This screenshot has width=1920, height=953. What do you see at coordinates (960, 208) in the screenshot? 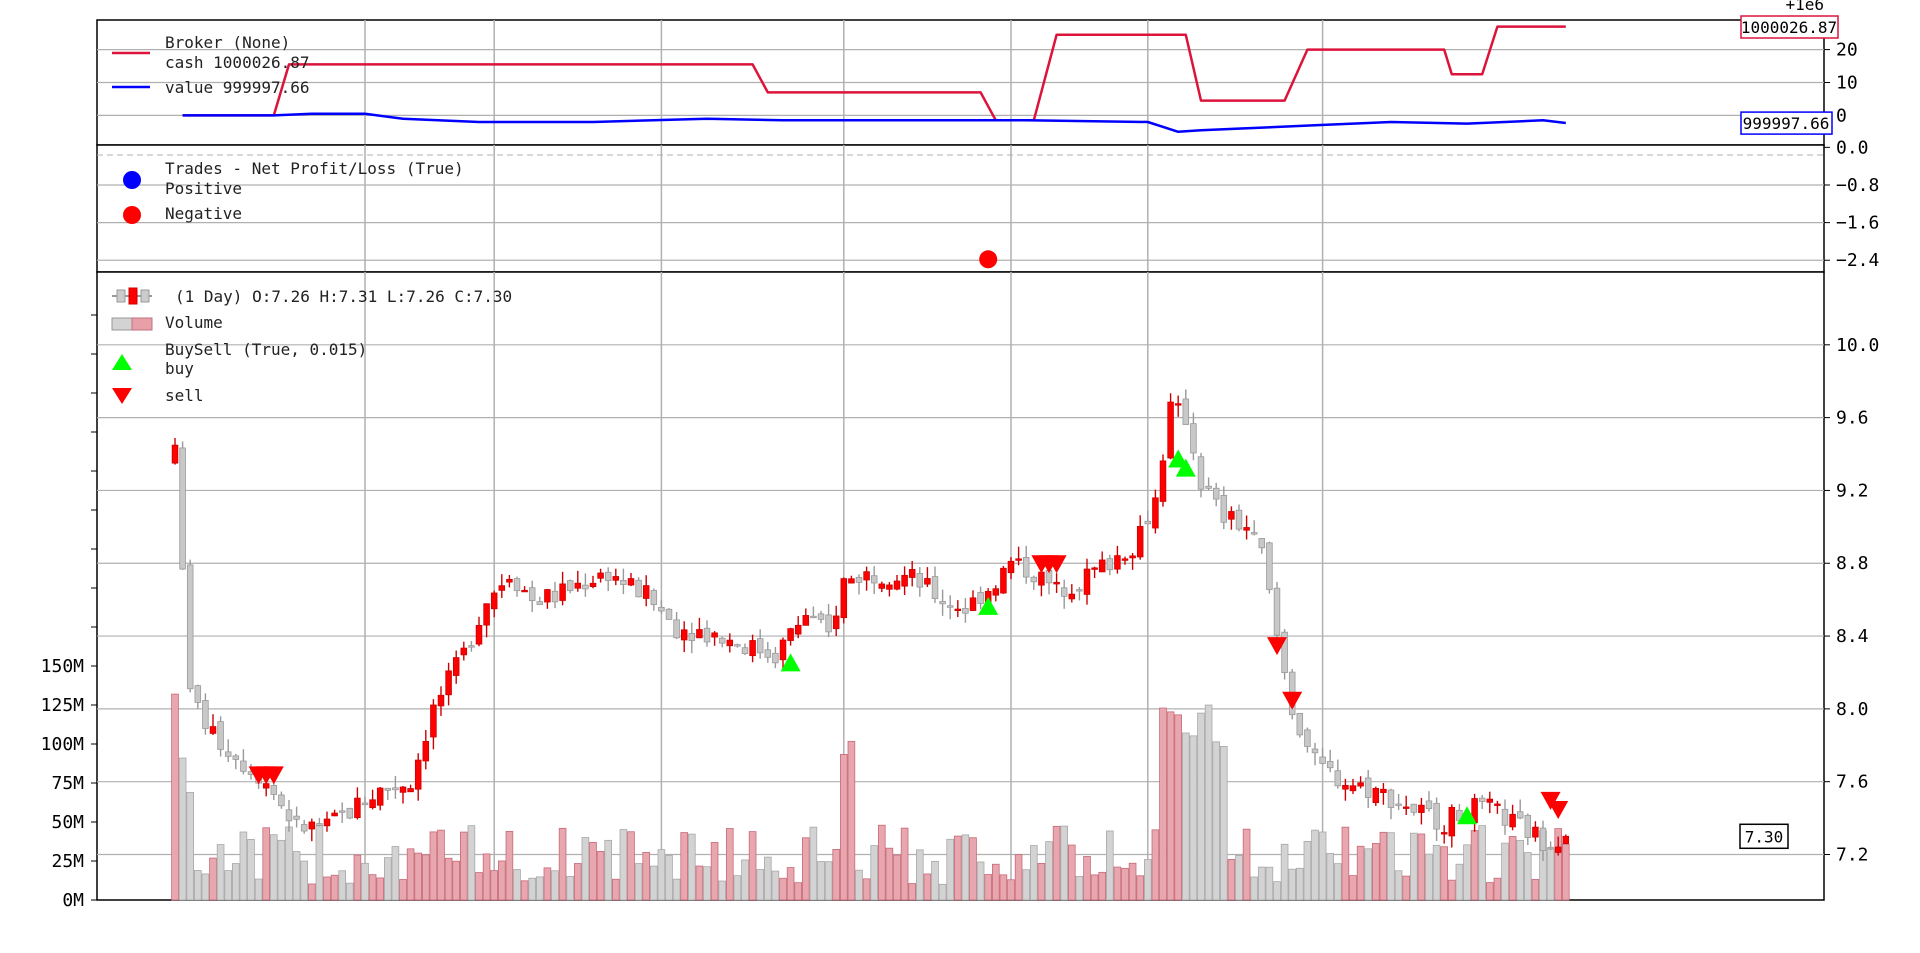
I see `trades-panel-frame` at bounding box center [960, 208].